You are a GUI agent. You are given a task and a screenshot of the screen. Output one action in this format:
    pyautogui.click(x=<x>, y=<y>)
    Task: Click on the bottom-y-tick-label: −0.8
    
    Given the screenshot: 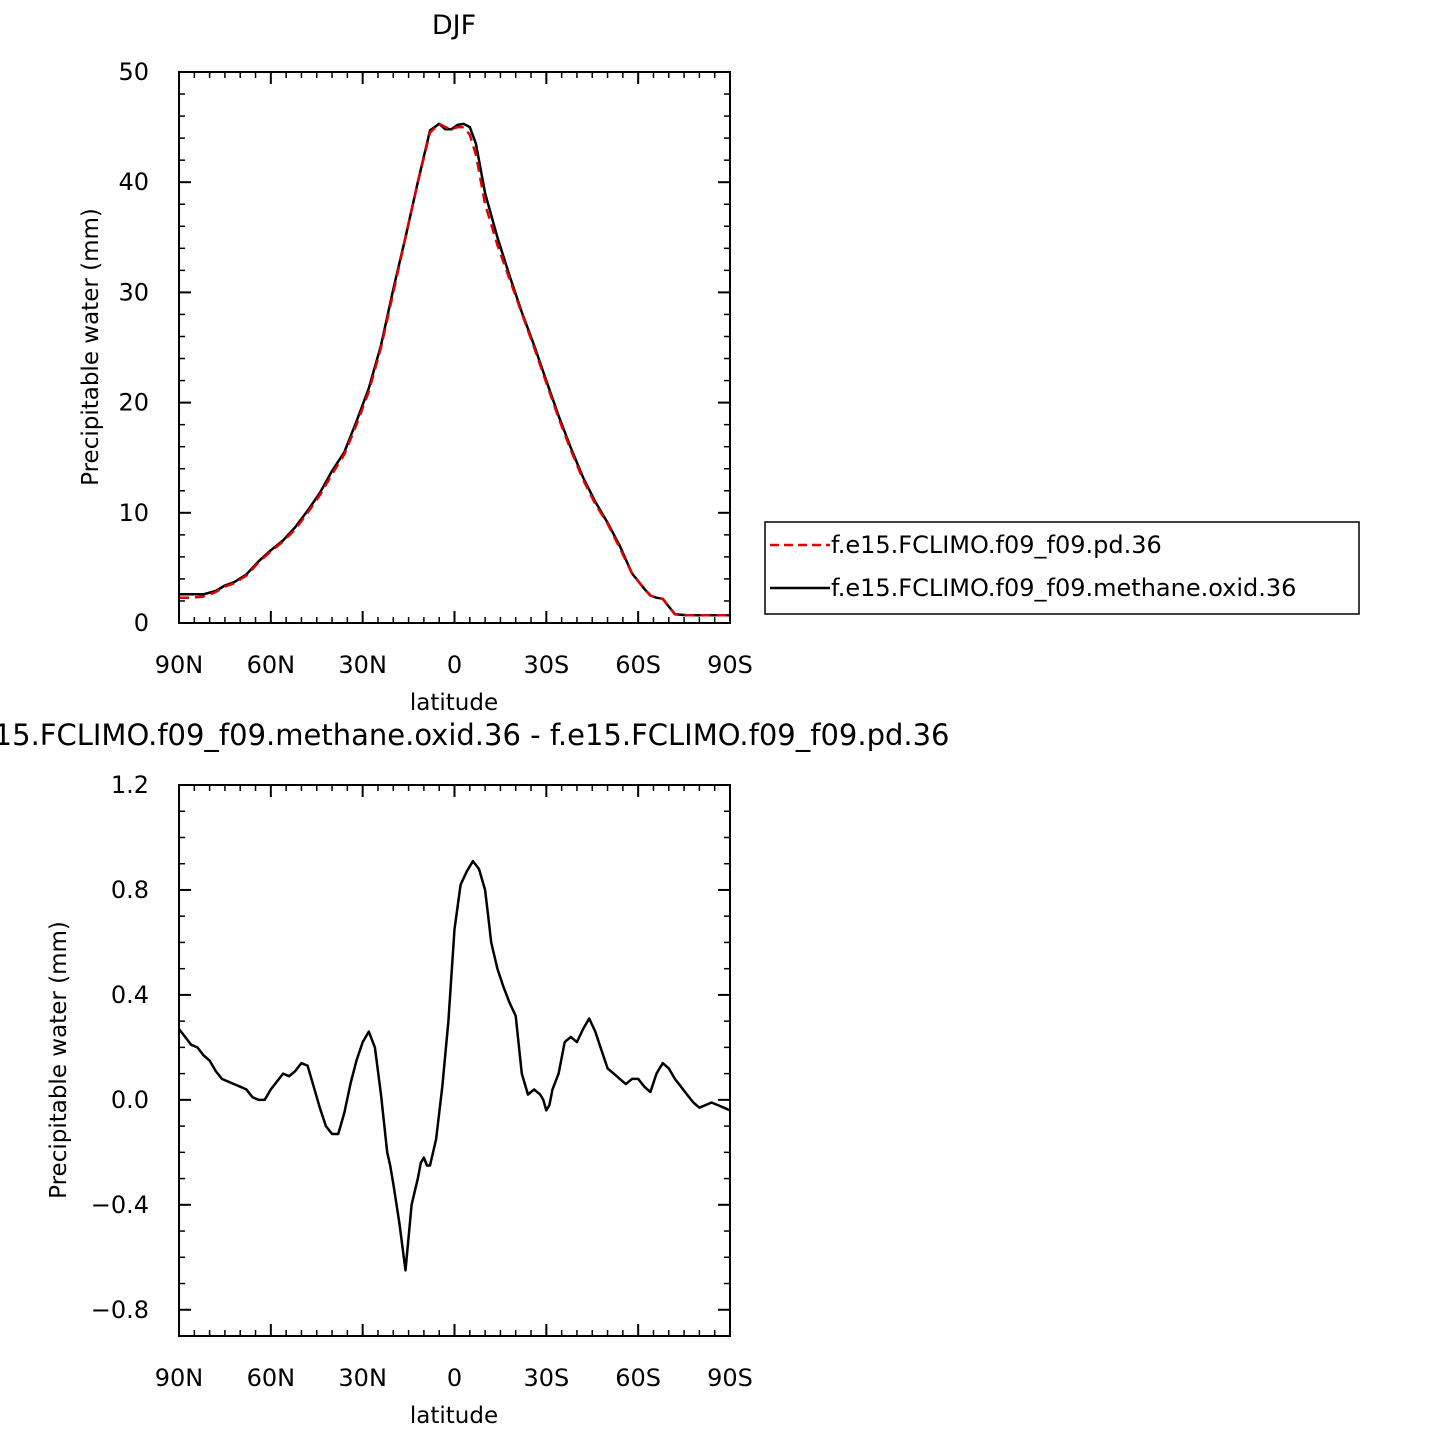 What is the action you would take?
    pyautogui.click(x=120, y=1310)
    